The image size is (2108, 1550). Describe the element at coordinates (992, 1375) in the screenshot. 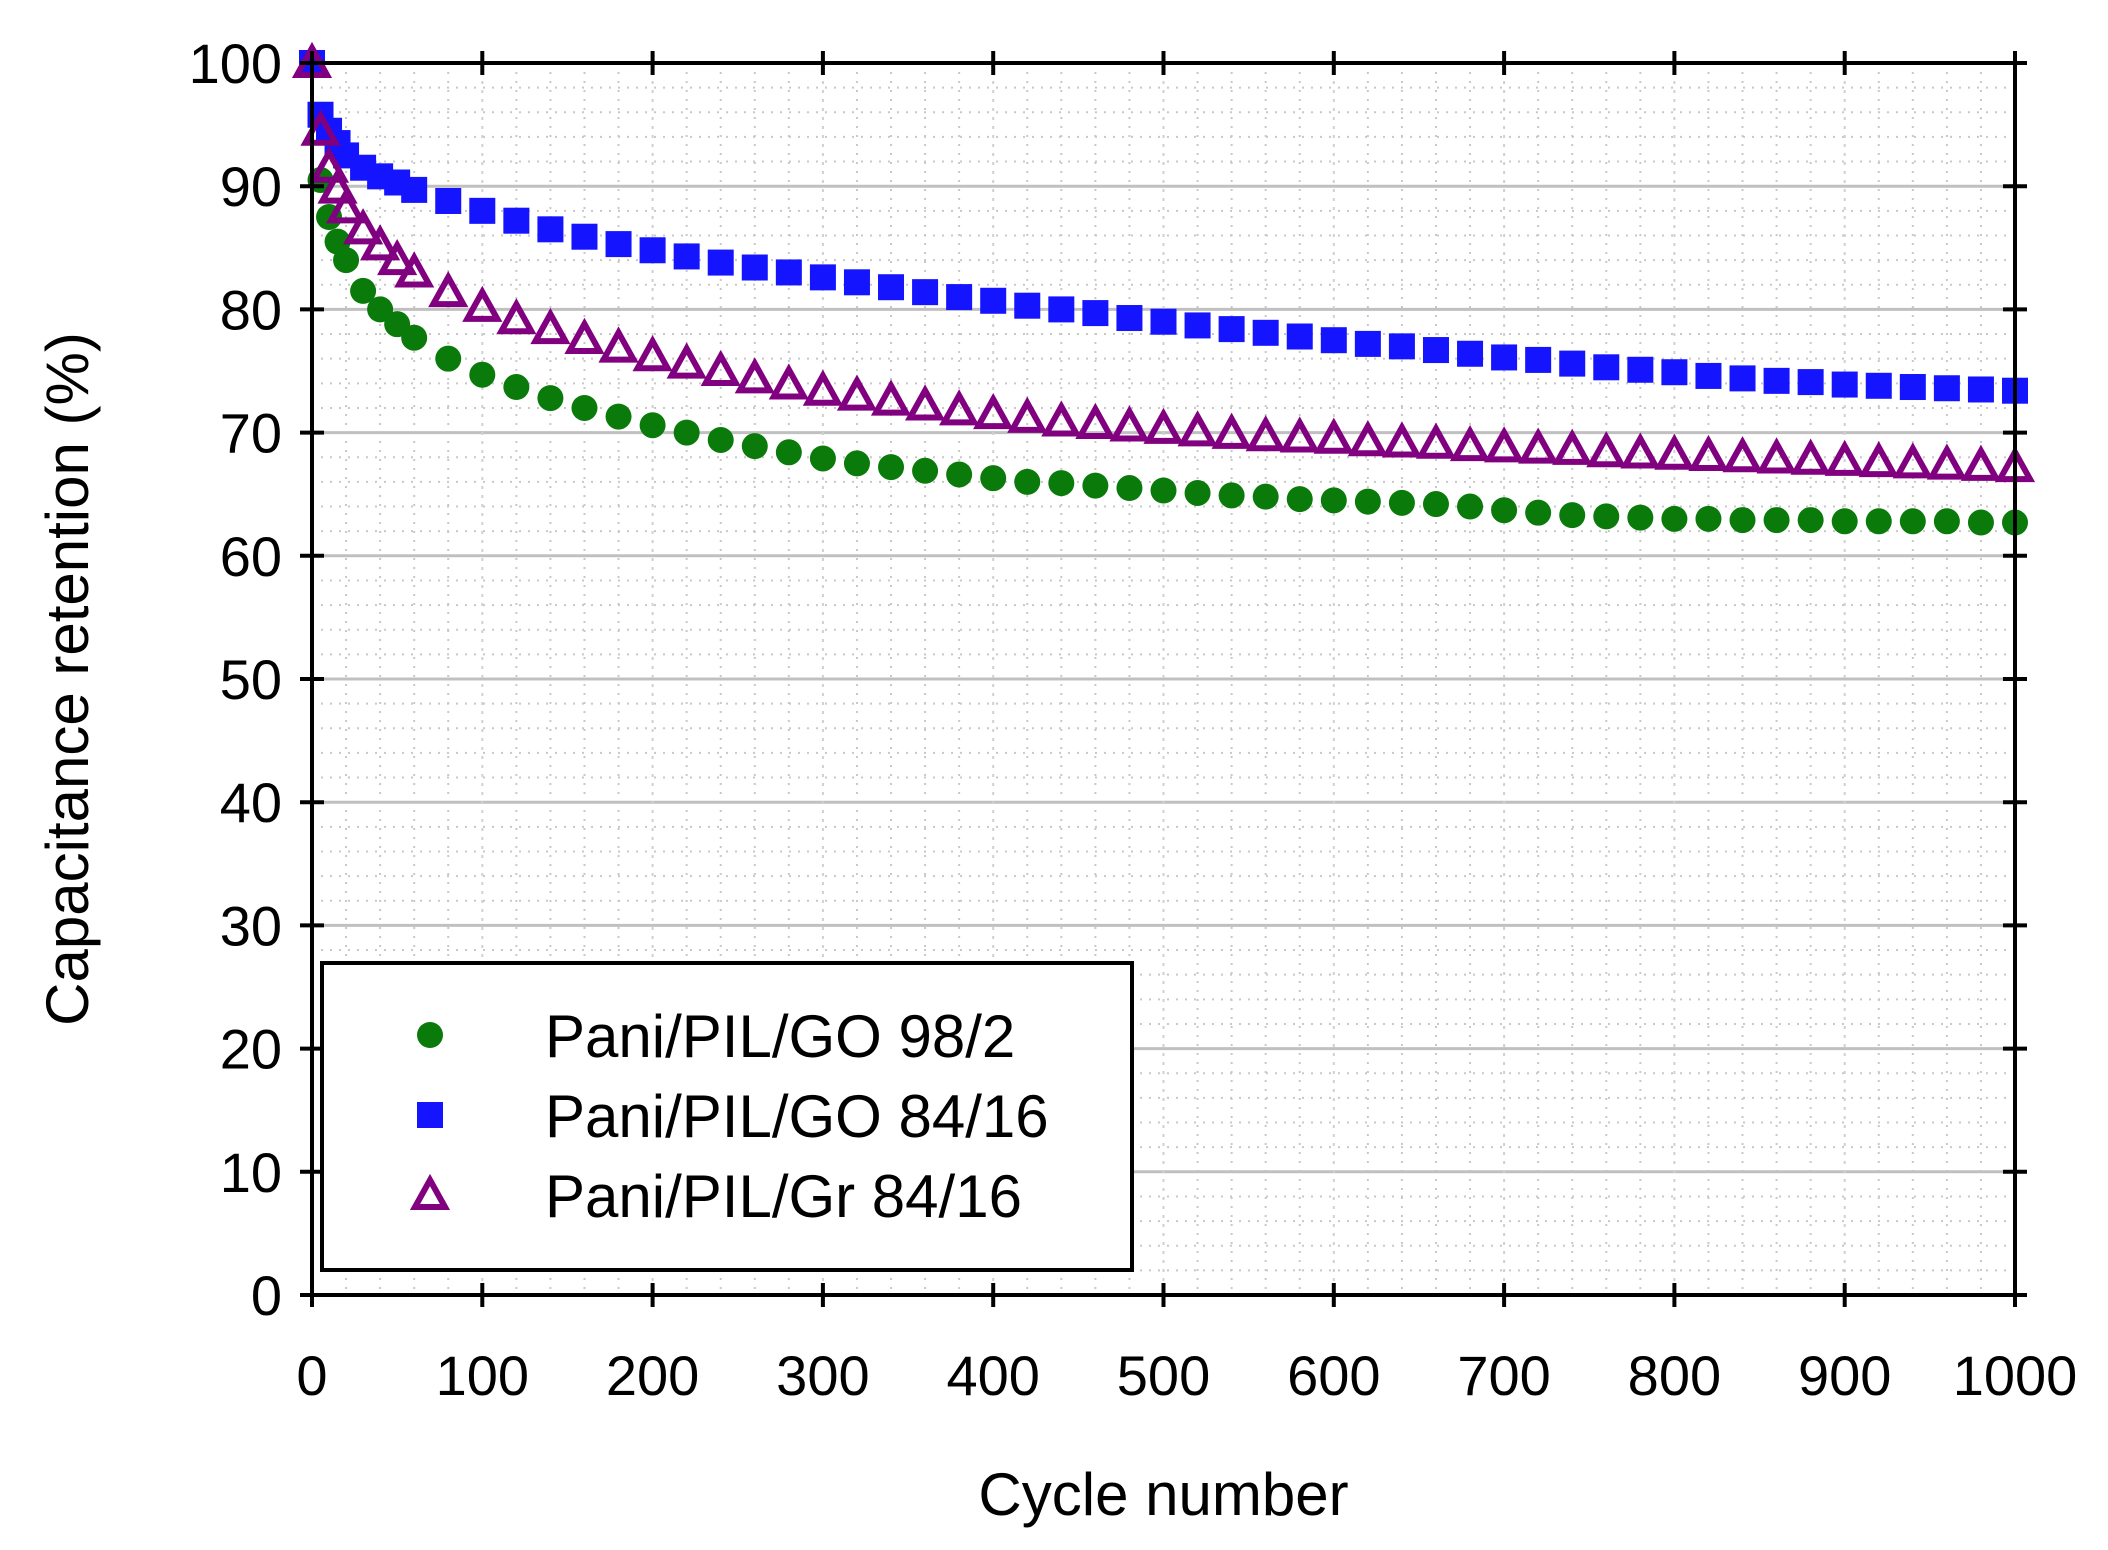

I see `x-tick-label: 400` at that location.